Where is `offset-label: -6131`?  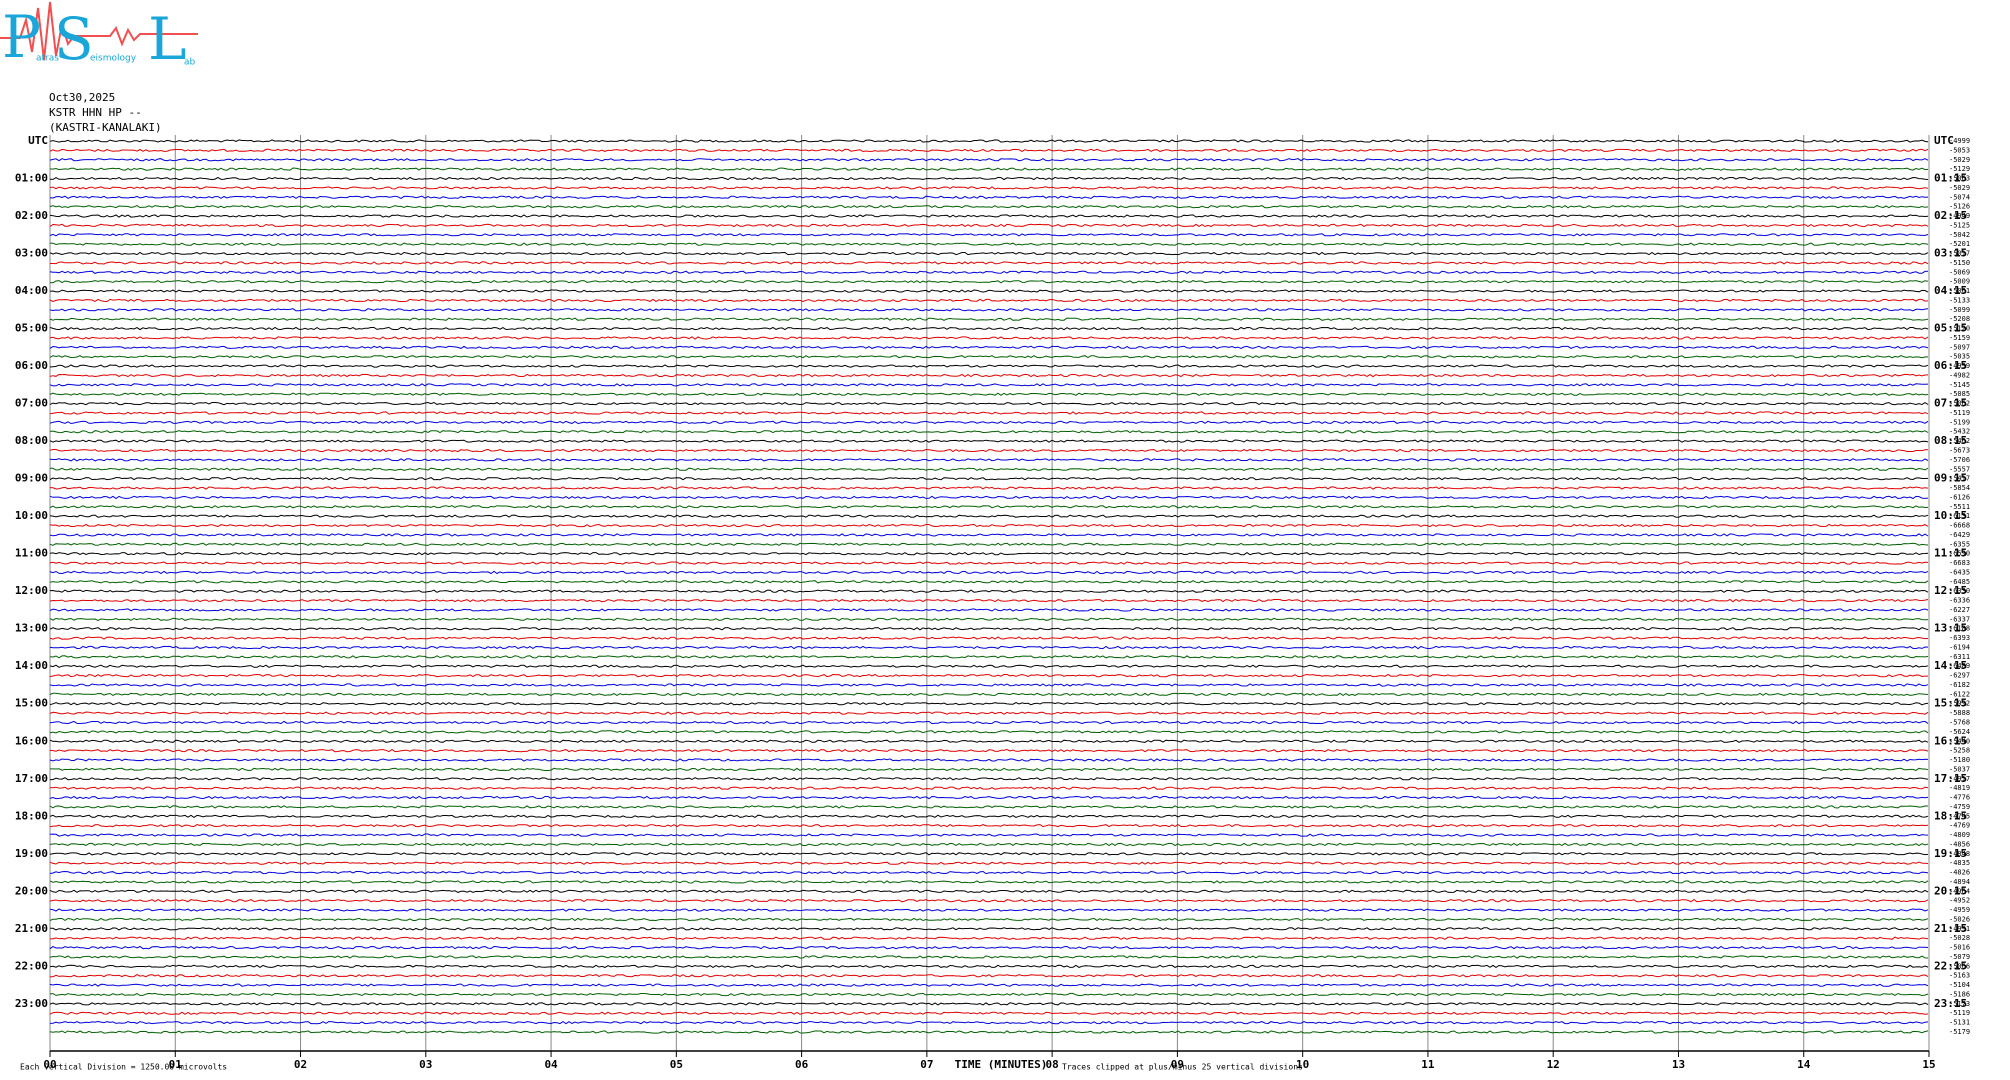
offset-label: -6131 is located at coordinates (1959, 516).